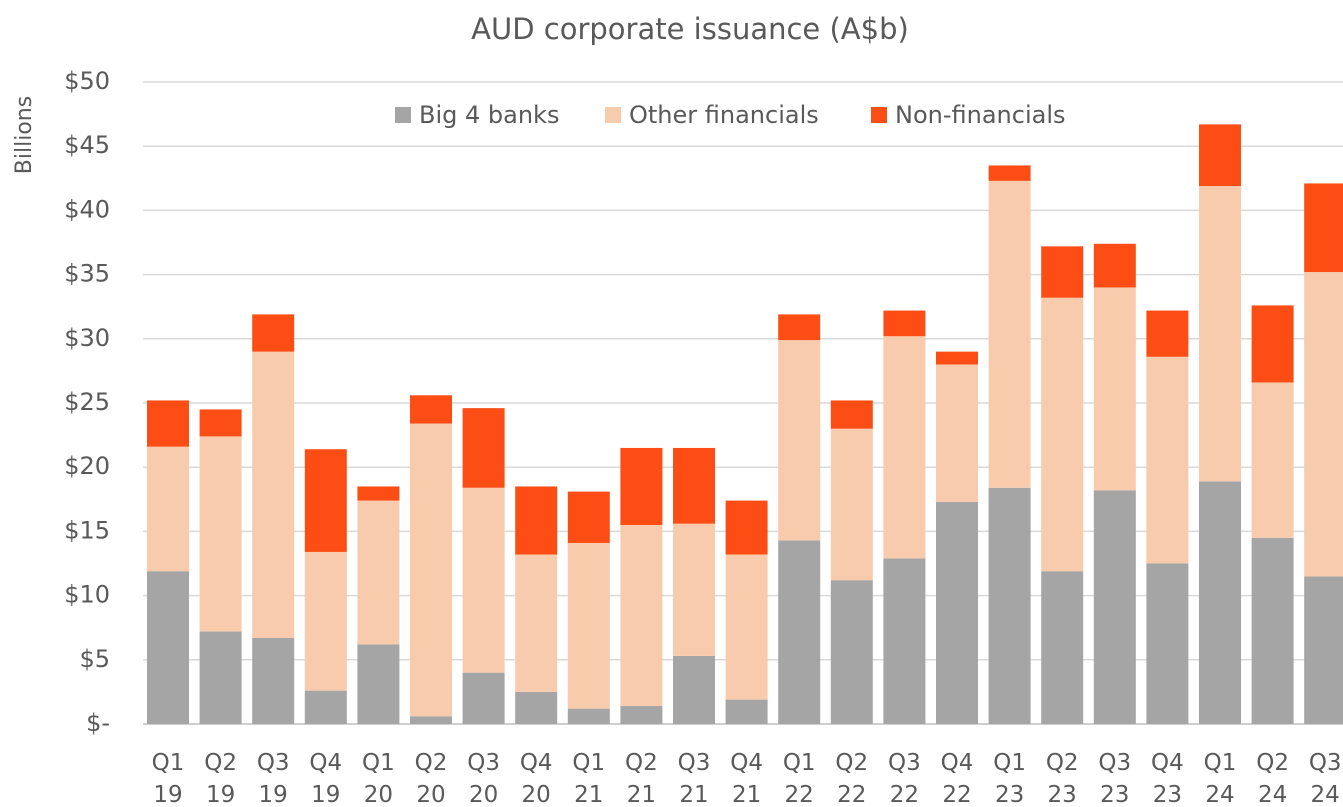 This screenshot has width=1343, height=807. What do you see at coordinates (431, 778) in the screenshot?
I see `x-tick-label: Q2 20` at bounding box center [431, 778].